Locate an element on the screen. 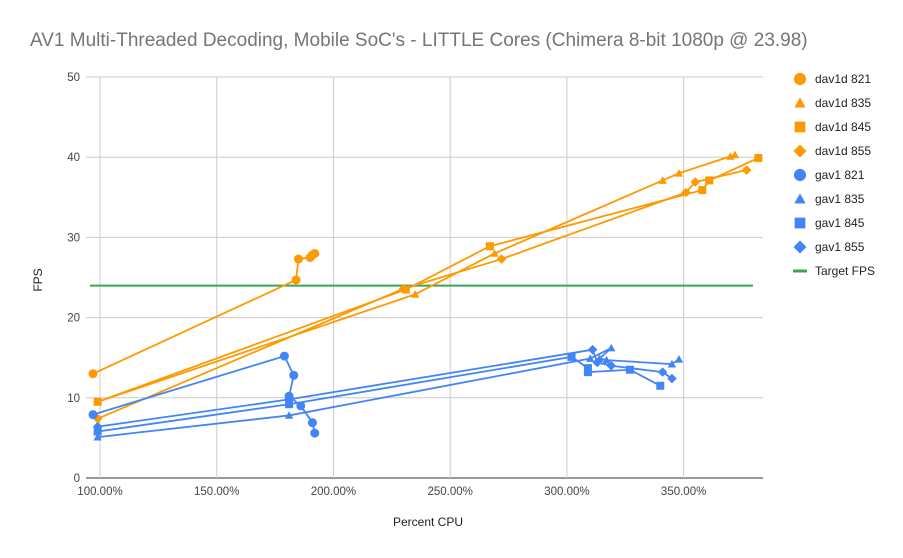 This screenshot has width=903, height=558. legend-label: dav1d 855 is located at coordinates (843, 151).